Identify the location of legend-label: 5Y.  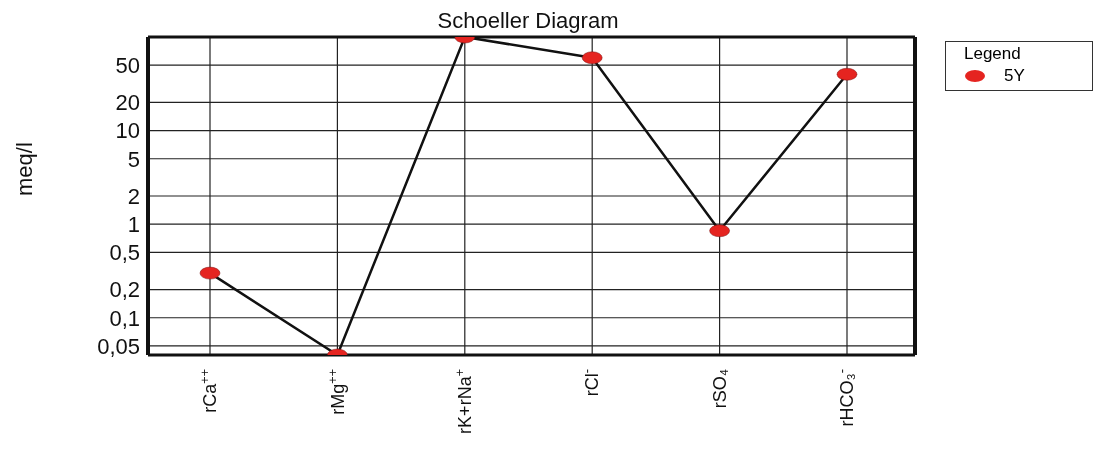
(1014, 76).